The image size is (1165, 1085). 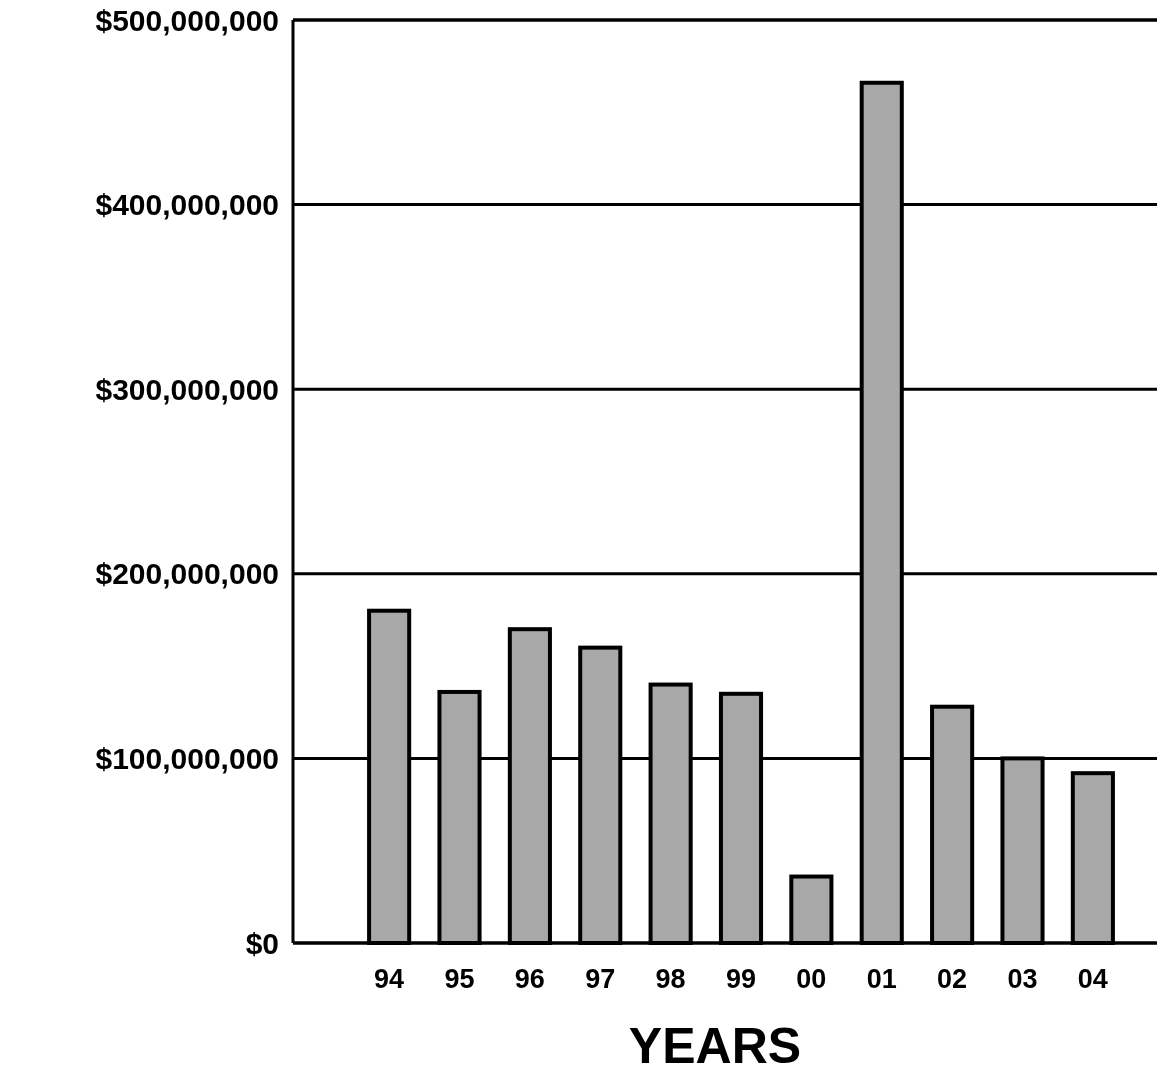 I want to click on x-tick-label: 02, so click(x=952, y=979).